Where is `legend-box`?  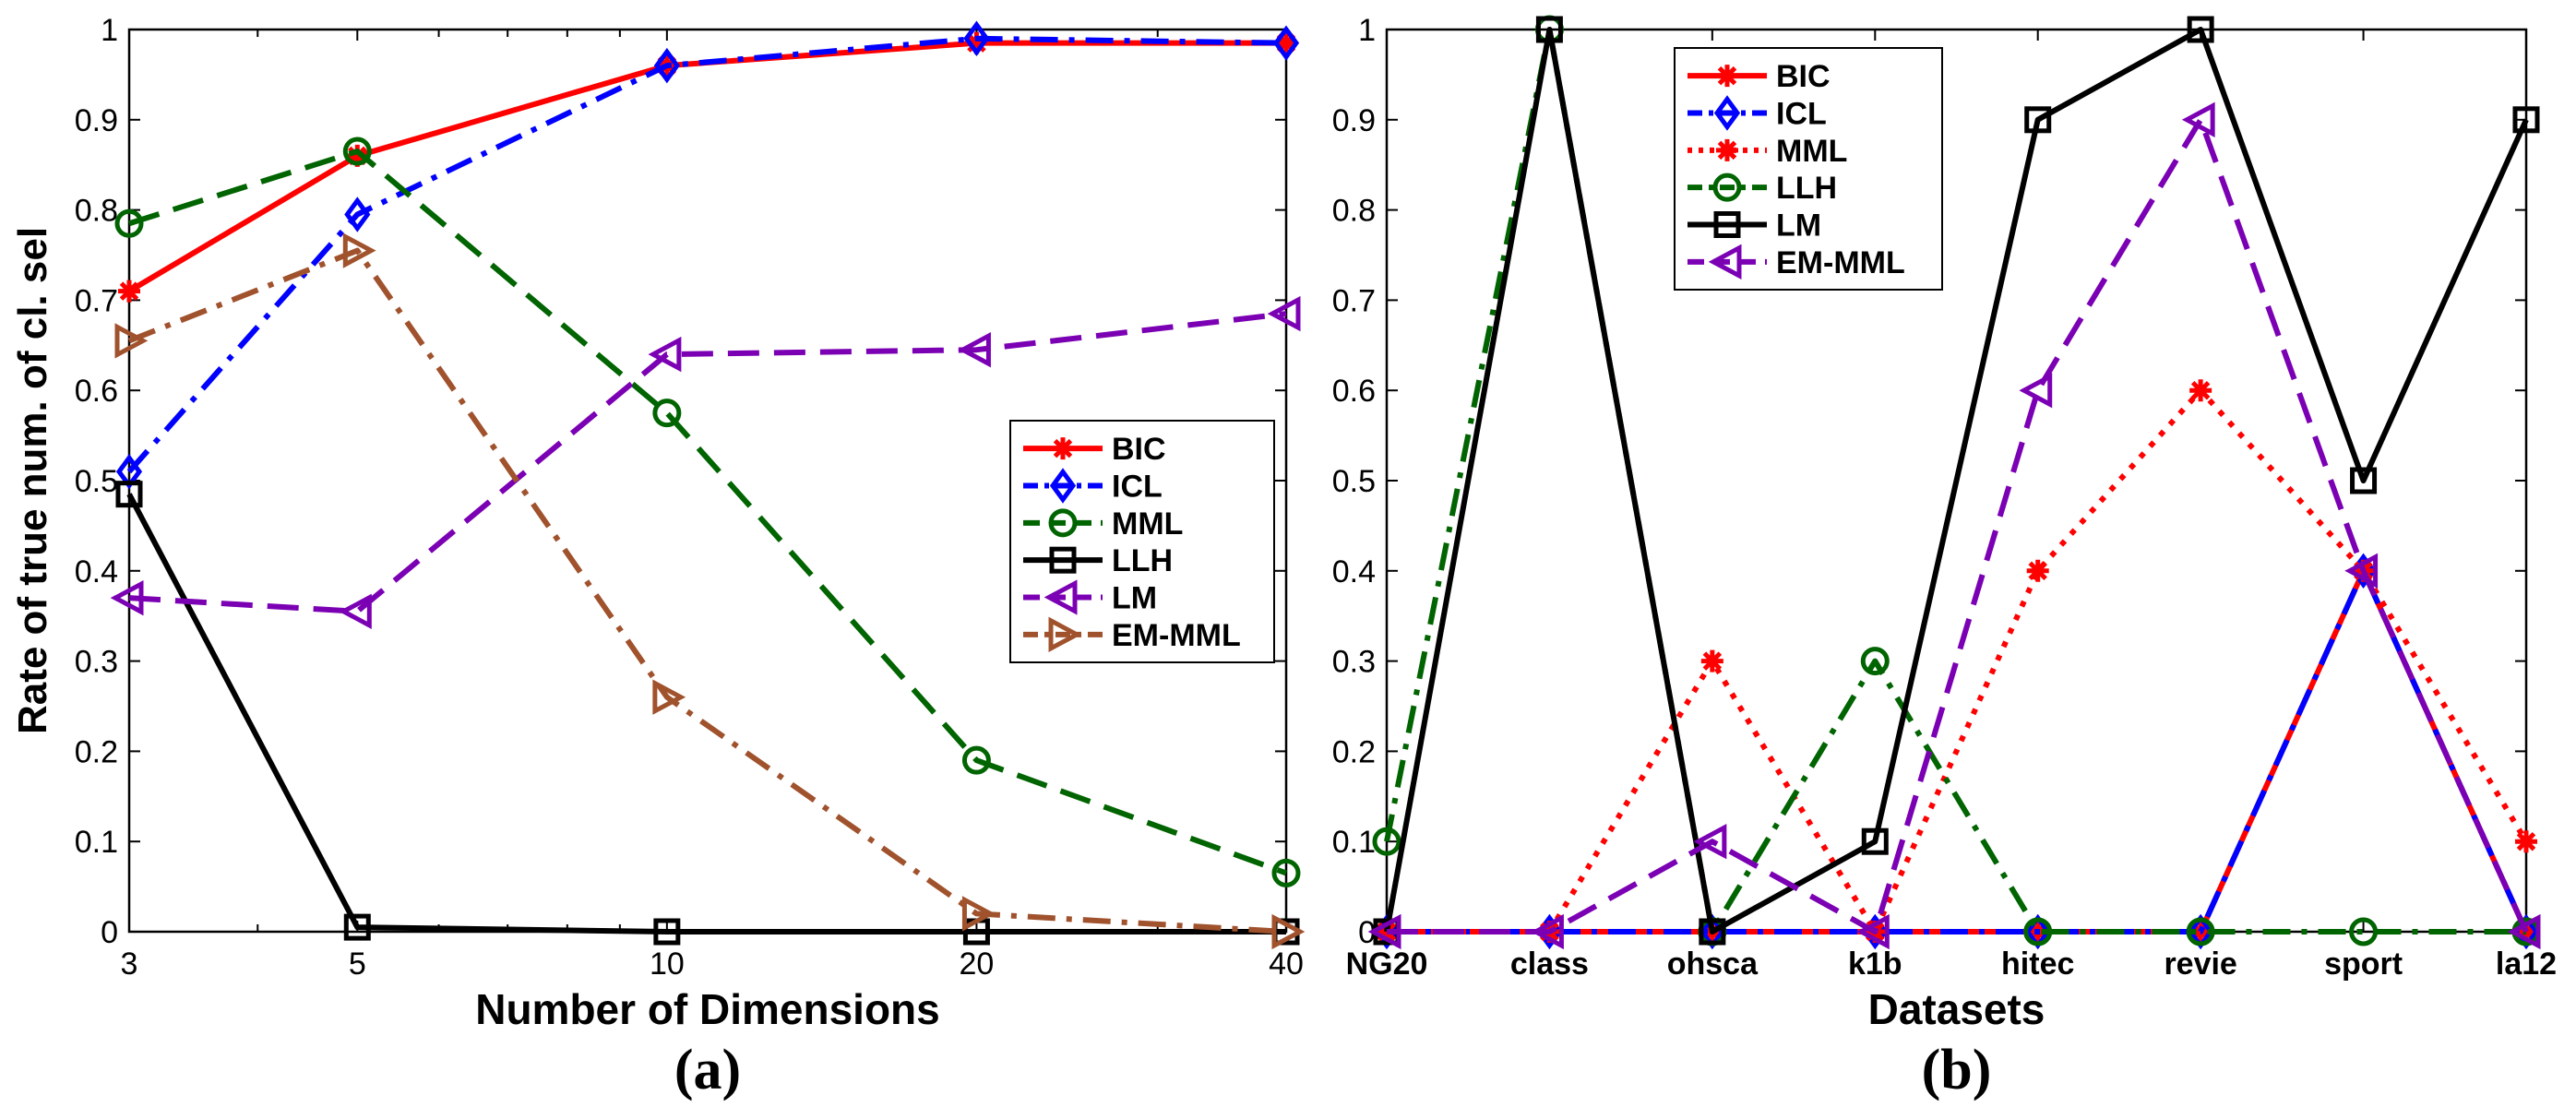 legend-box is located at coordinates (1808, 169).